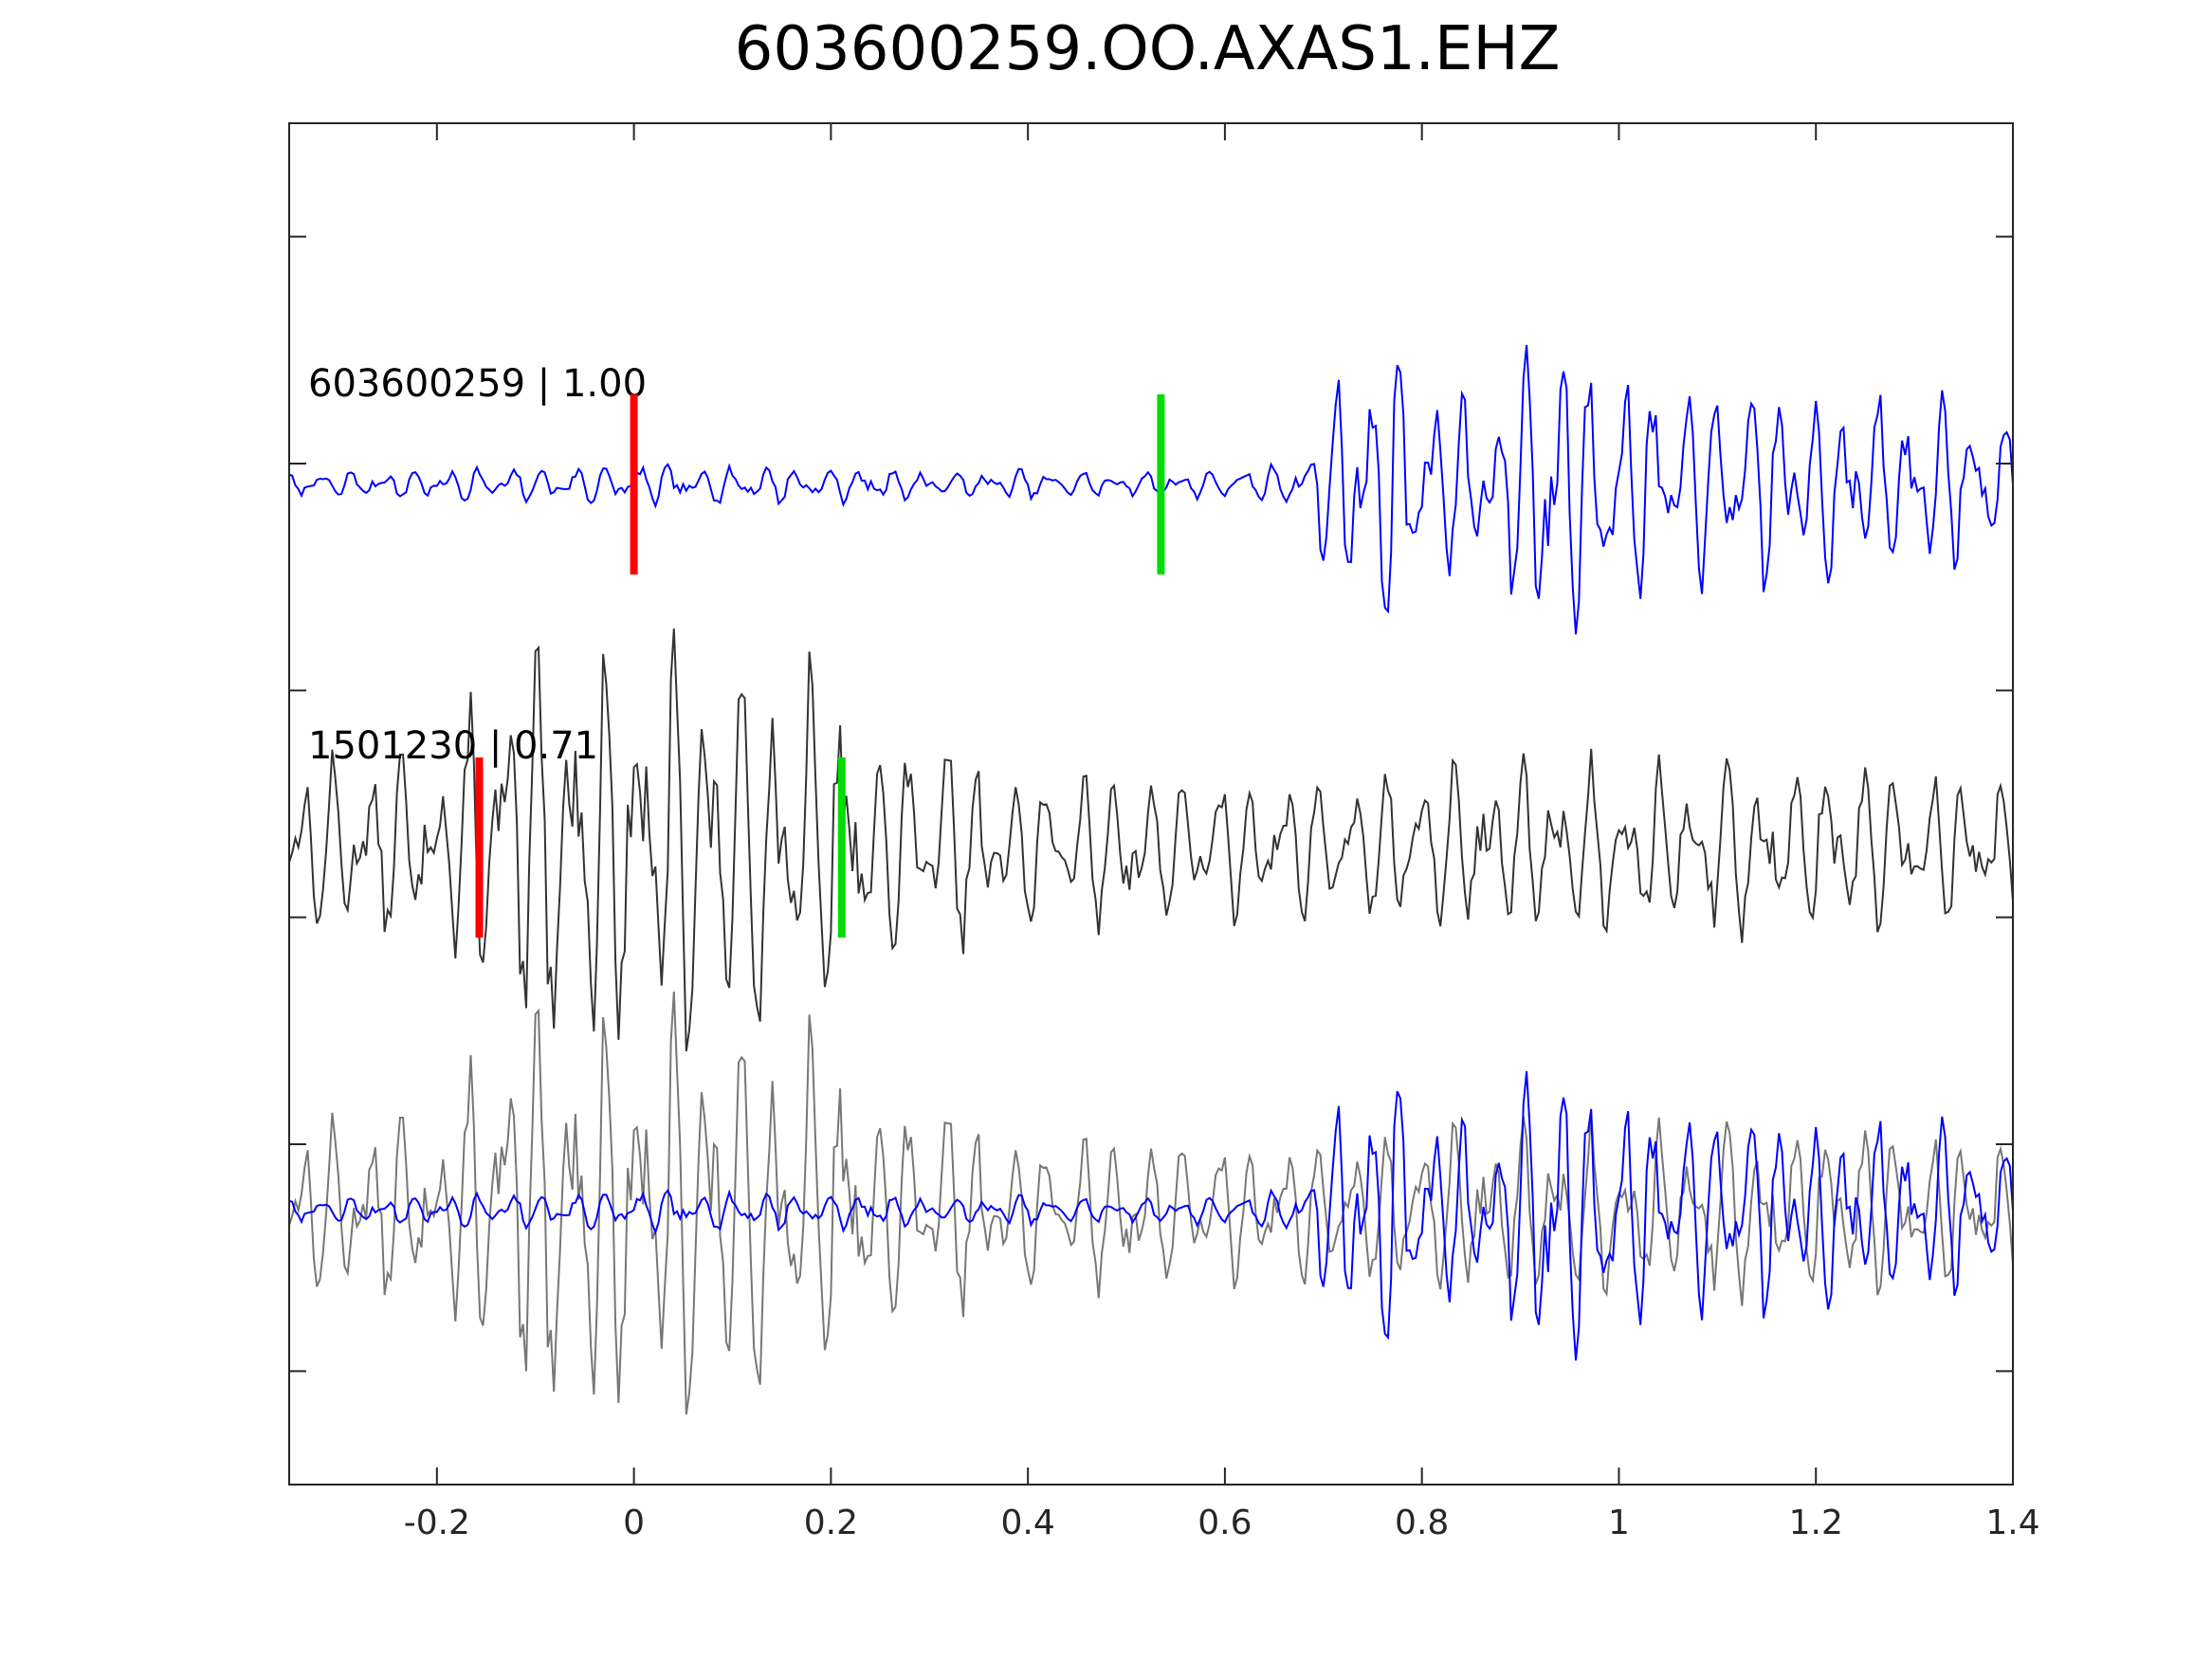 This screenshot has width=2212, height=1659. Describe the element at coordinates (2012, 1523) in the screenshot. I see `x-tick-label: 1.4` at that location.